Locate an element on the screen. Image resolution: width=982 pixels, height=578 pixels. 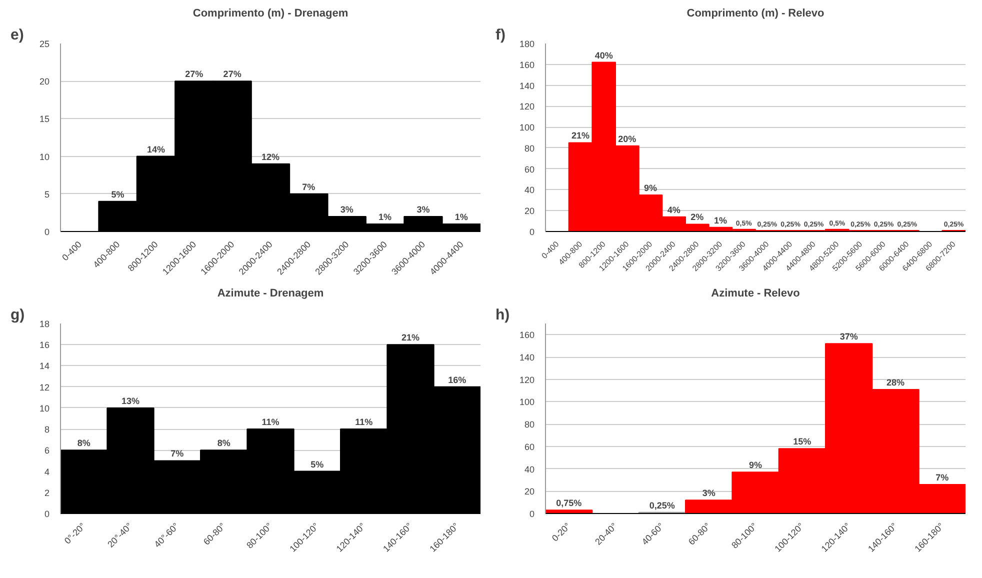
y-tick-label: 12 is located at coordinates (44, 387).